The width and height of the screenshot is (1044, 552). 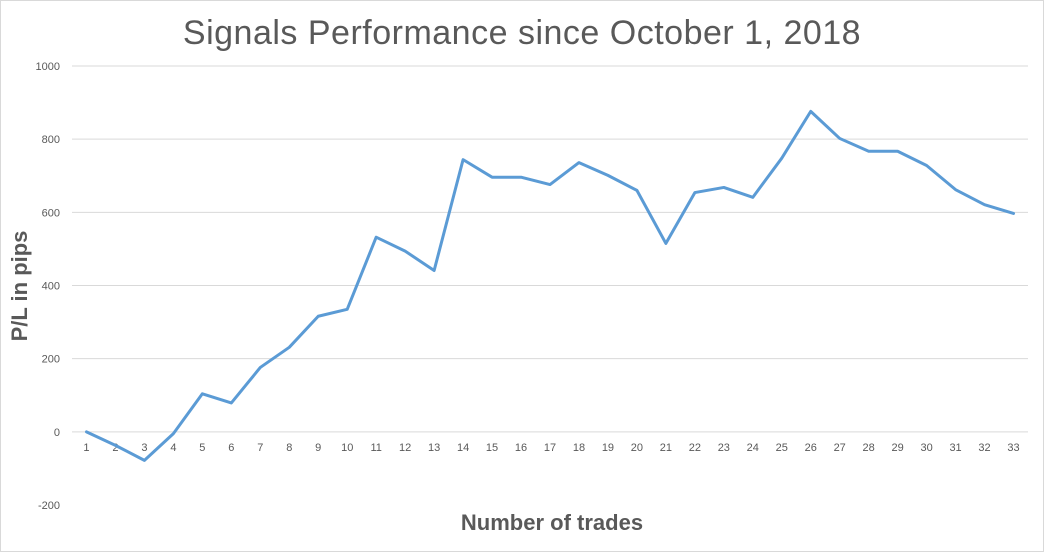 I want to click on y-tick-label: 800, so click(x=51, y=140).